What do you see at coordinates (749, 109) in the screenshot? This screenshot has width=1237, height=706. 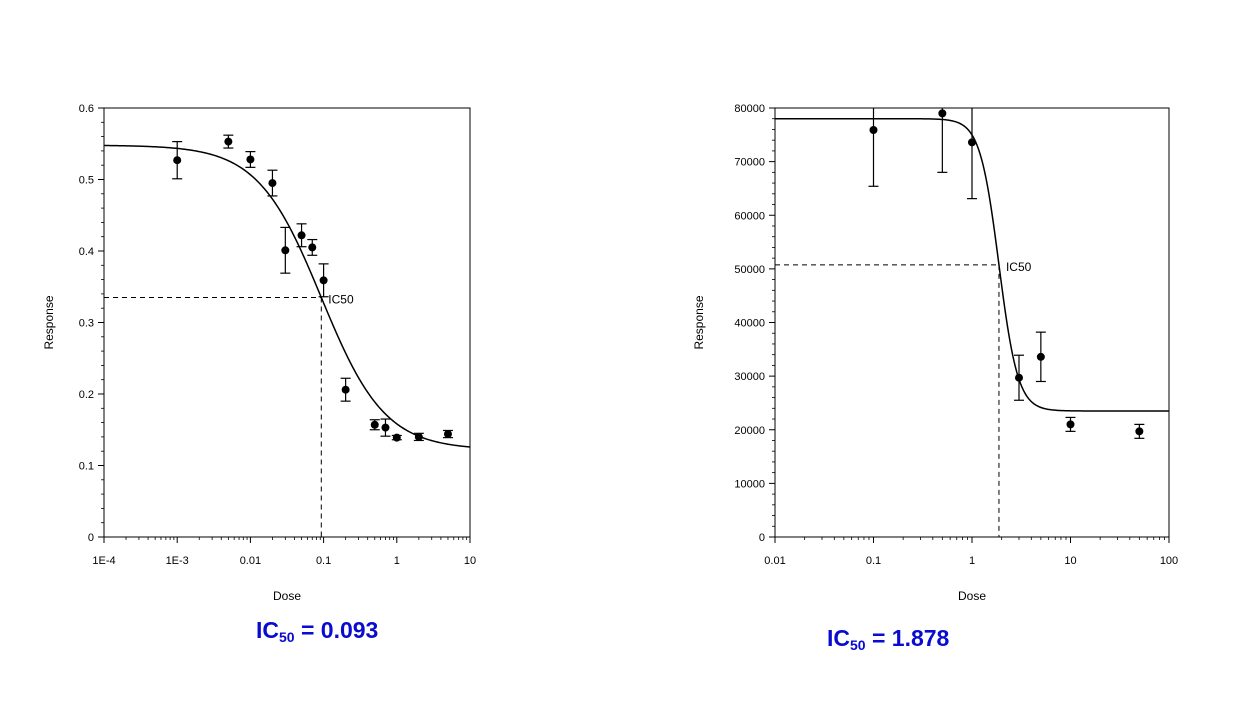 I see `y-tick-label: 80000` at bounding box center [749, 109].